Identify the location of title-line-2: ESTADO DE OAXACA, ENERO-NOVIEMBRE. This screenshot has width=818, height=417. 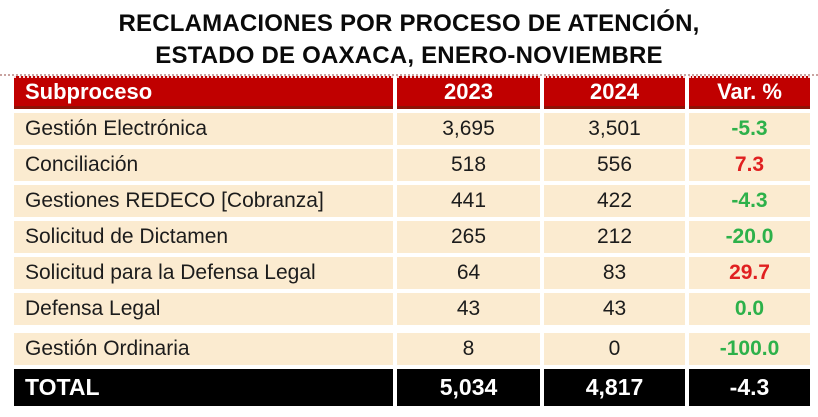
(409, 55).